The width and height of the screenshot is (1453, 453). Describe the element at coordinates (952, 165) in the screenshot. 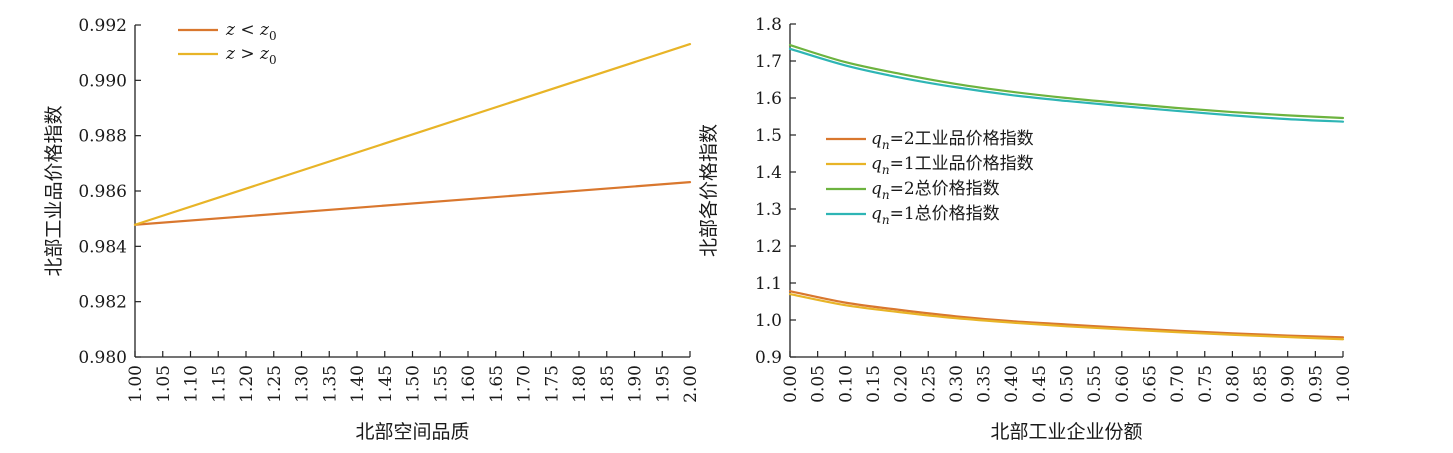

I see `legend-label: qn=1工业品价格指数` at that location.